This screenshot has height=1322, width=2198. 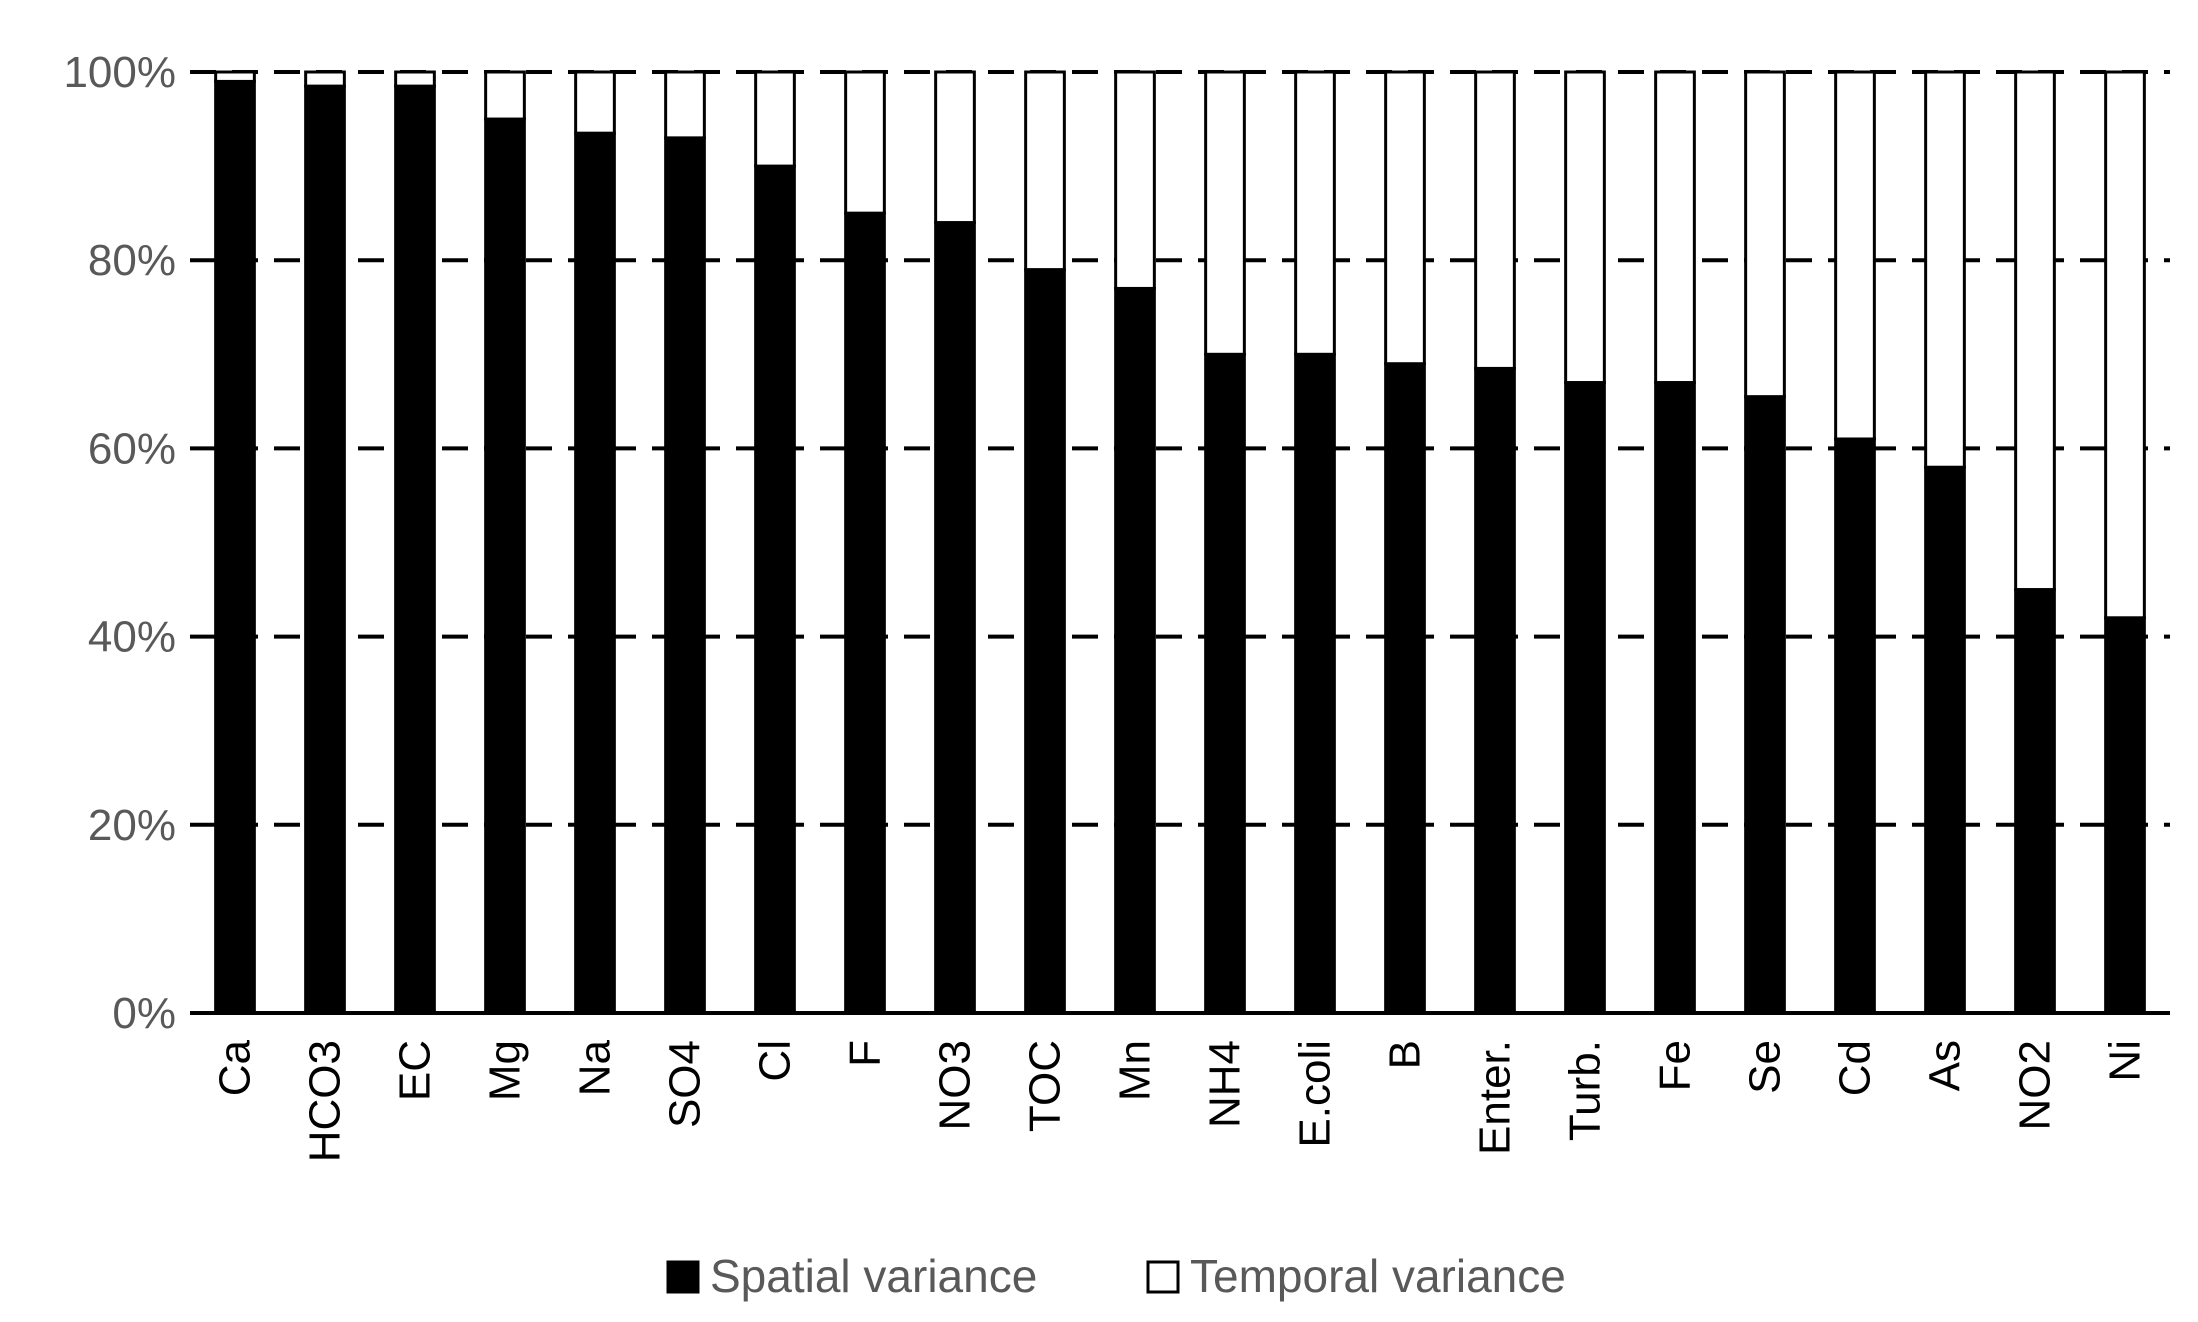 I want to click on y-tick-label: 20%, so click(x=132, y=825).